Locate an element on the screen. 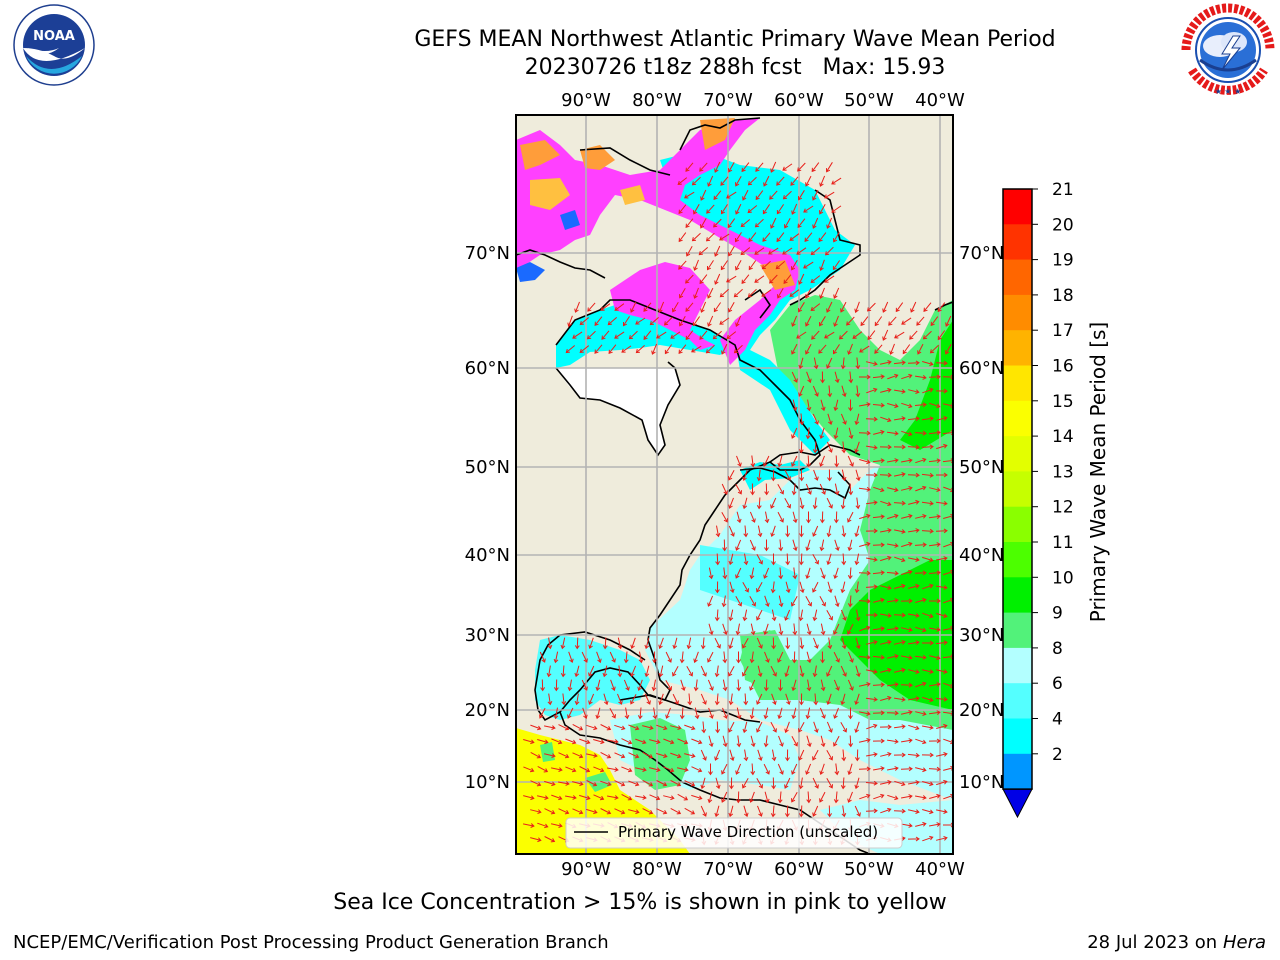  lon-label: 90°W is located at coordinates (586, 869).